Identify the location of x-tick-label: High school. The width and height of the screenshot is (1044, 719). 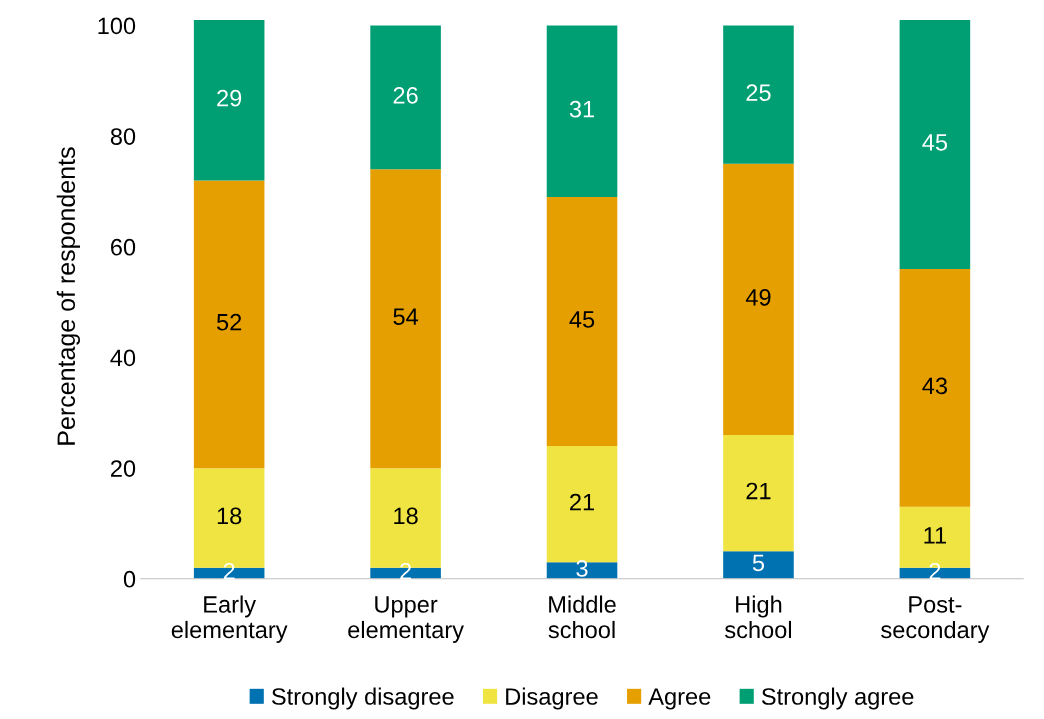
(758, 617).